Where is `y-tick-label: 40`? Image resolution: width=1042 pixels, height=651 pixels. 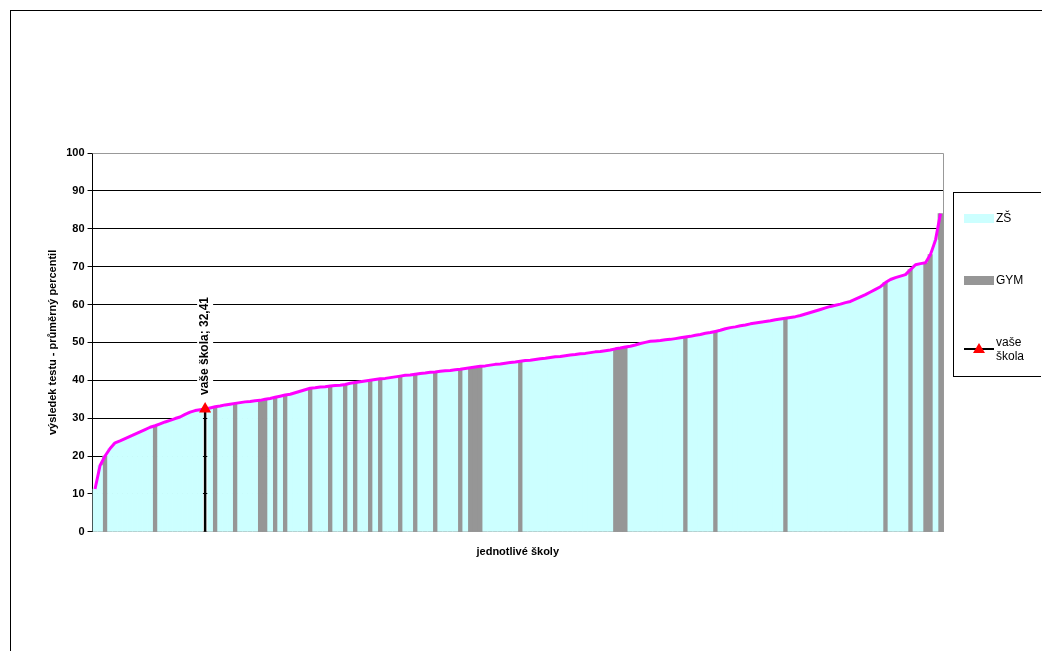
y-tick-label: 40 is located at coordinates (78, 379).